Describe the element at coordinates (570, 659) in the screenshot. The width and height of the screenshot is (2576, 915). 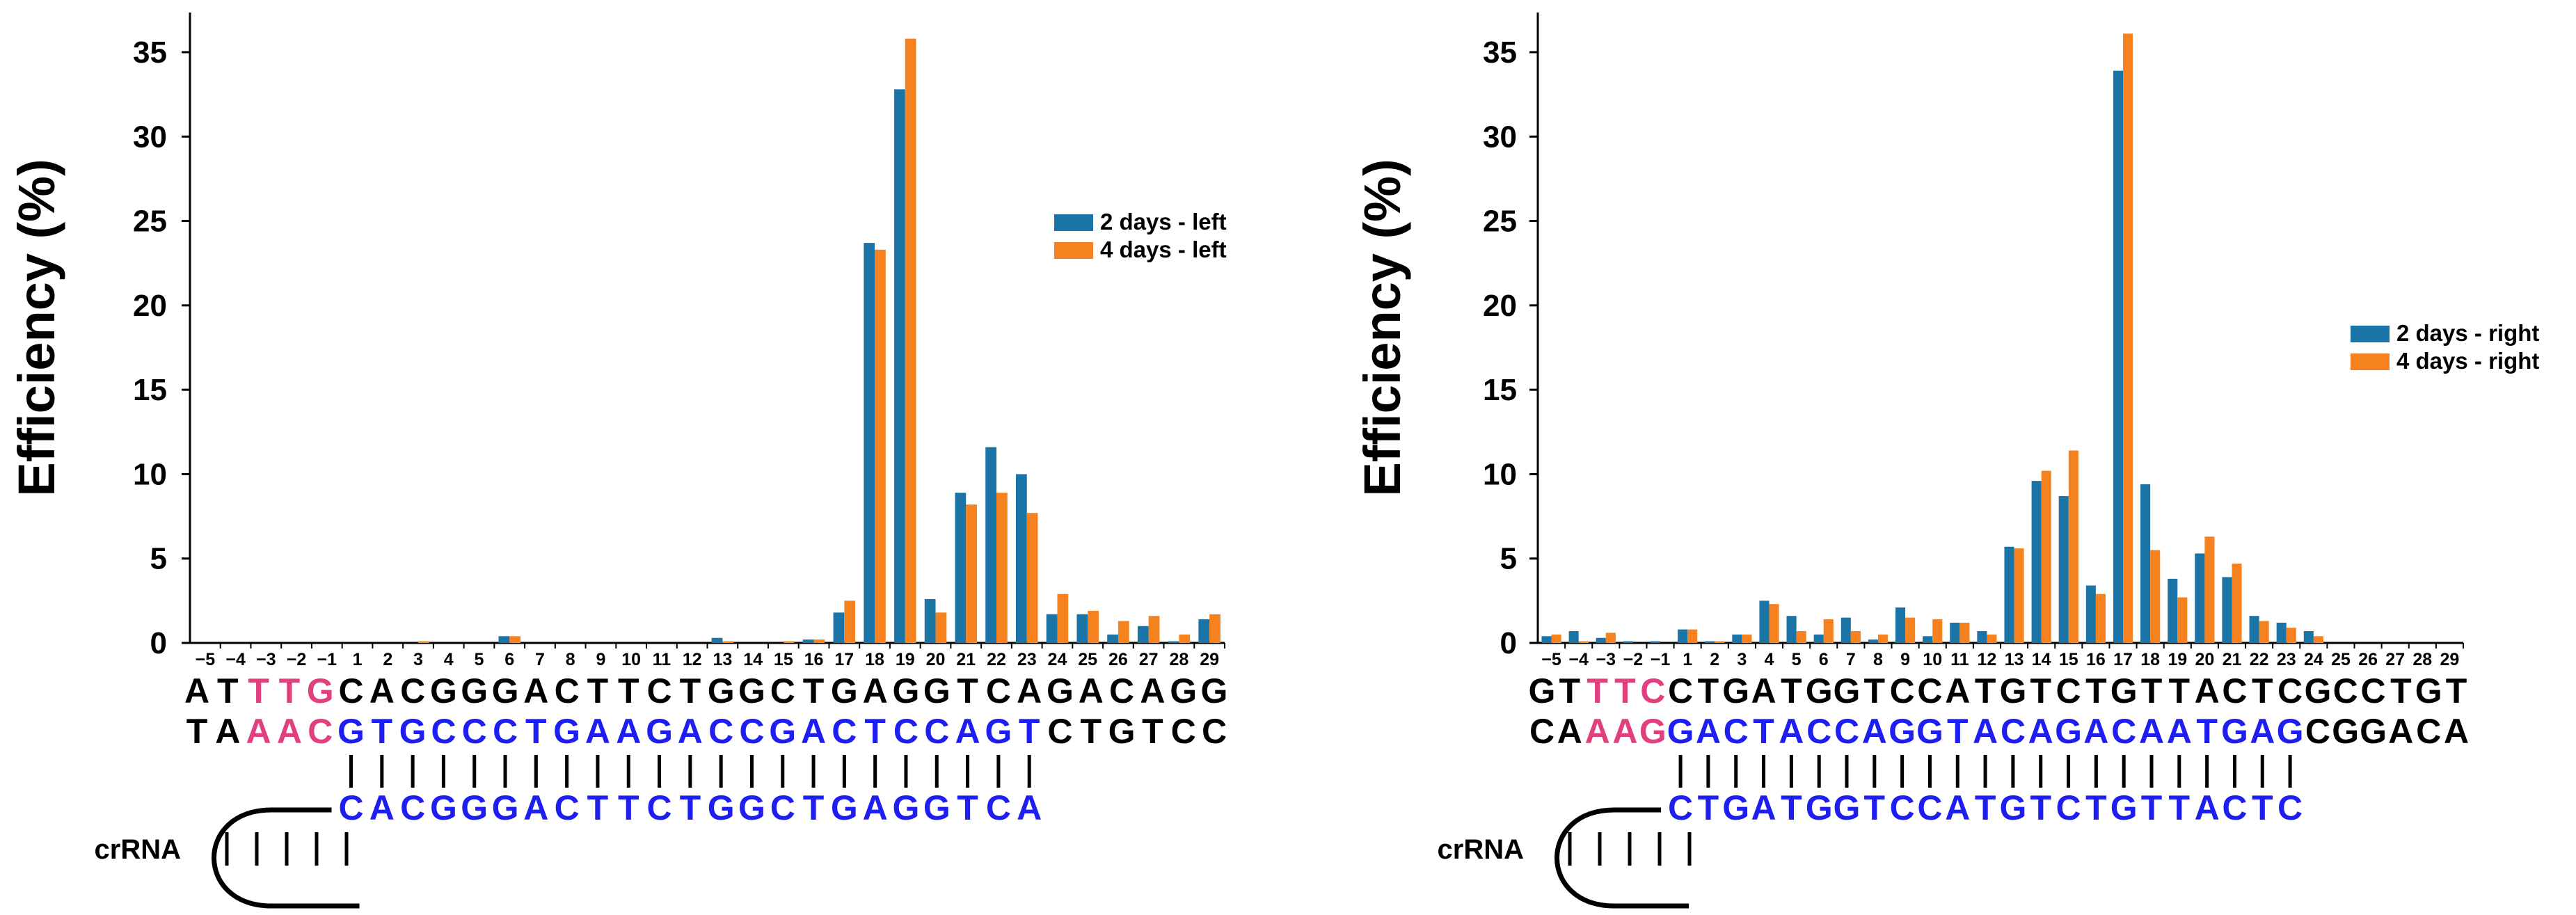
I see `x-tick-label: 8` at that location.